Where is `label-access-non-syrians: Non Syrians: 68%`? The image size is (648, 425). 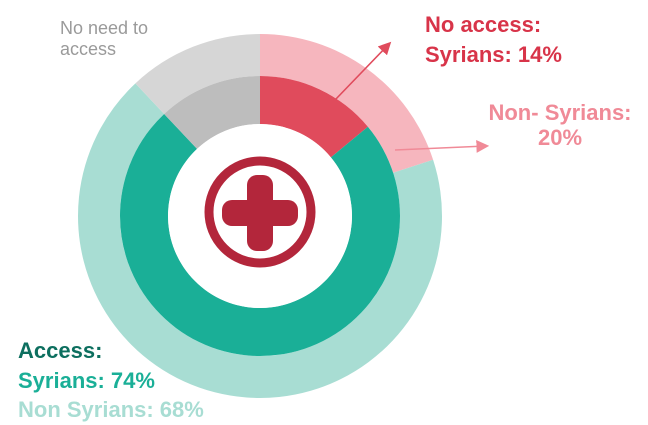
label-access-non-syrians: Non Syrians: 68% is located at coordinates (111, 409).